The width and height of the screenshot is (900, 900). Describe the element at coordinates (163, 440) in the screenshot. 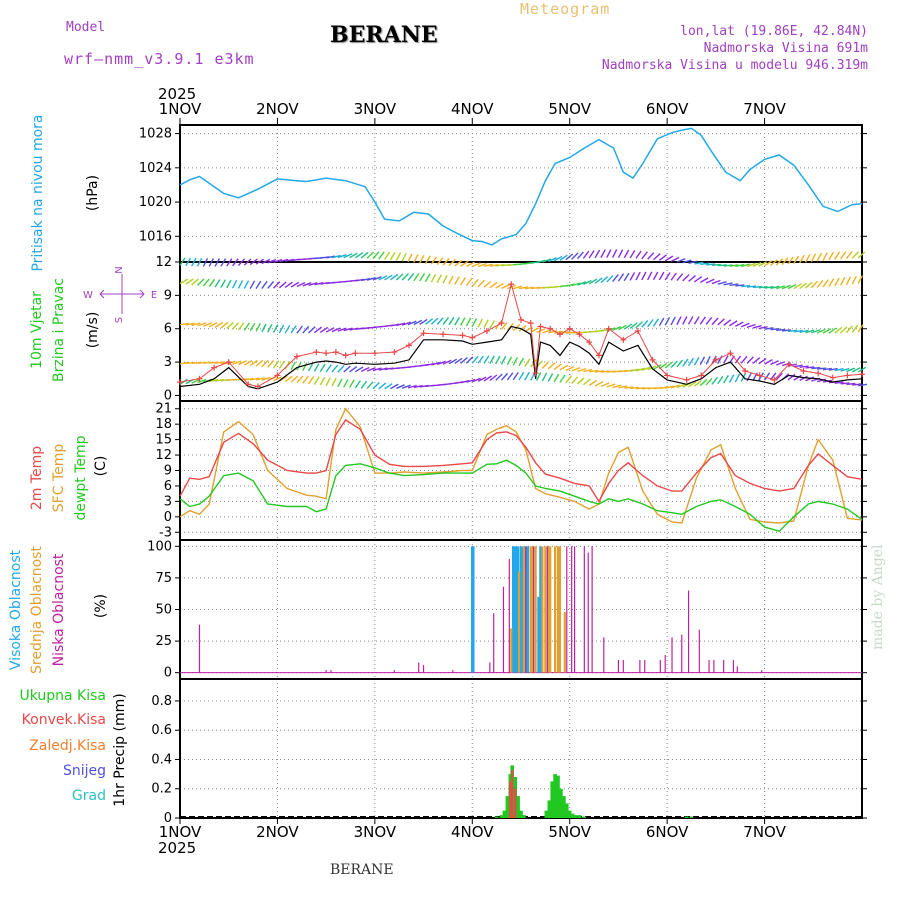

I see `temperature-ytick-label: 15` at that location.